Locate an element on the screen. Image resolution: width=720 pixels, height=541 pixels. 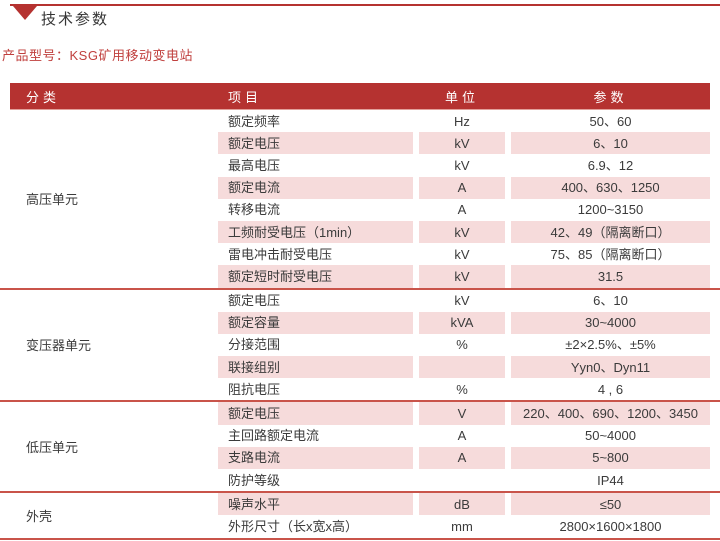
table-row: 外形尺寸（长x宽x高） mm 2800×1600×1800 is located at coordinates (464, 526).